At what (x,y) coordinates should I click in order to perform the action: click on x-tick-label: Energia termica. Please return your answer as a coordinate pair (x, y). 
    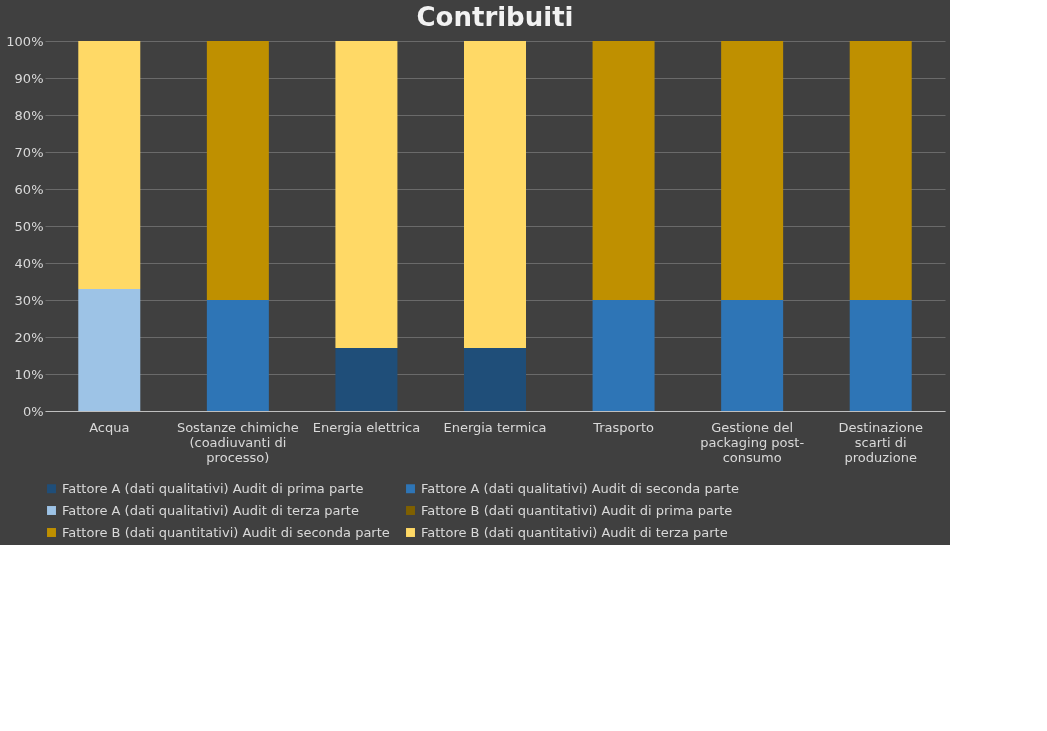
    Looking at the image, I should click on (495, 427).